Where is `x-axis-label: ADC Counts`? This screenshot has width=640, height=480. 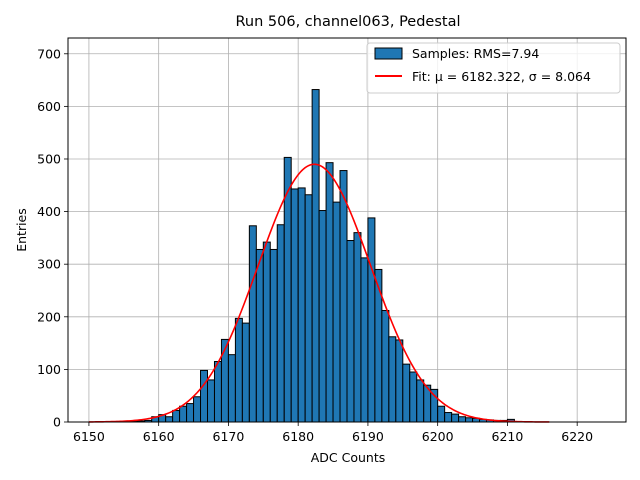 x-axis-label: ADC Counts is located at coordinates (348, 457).